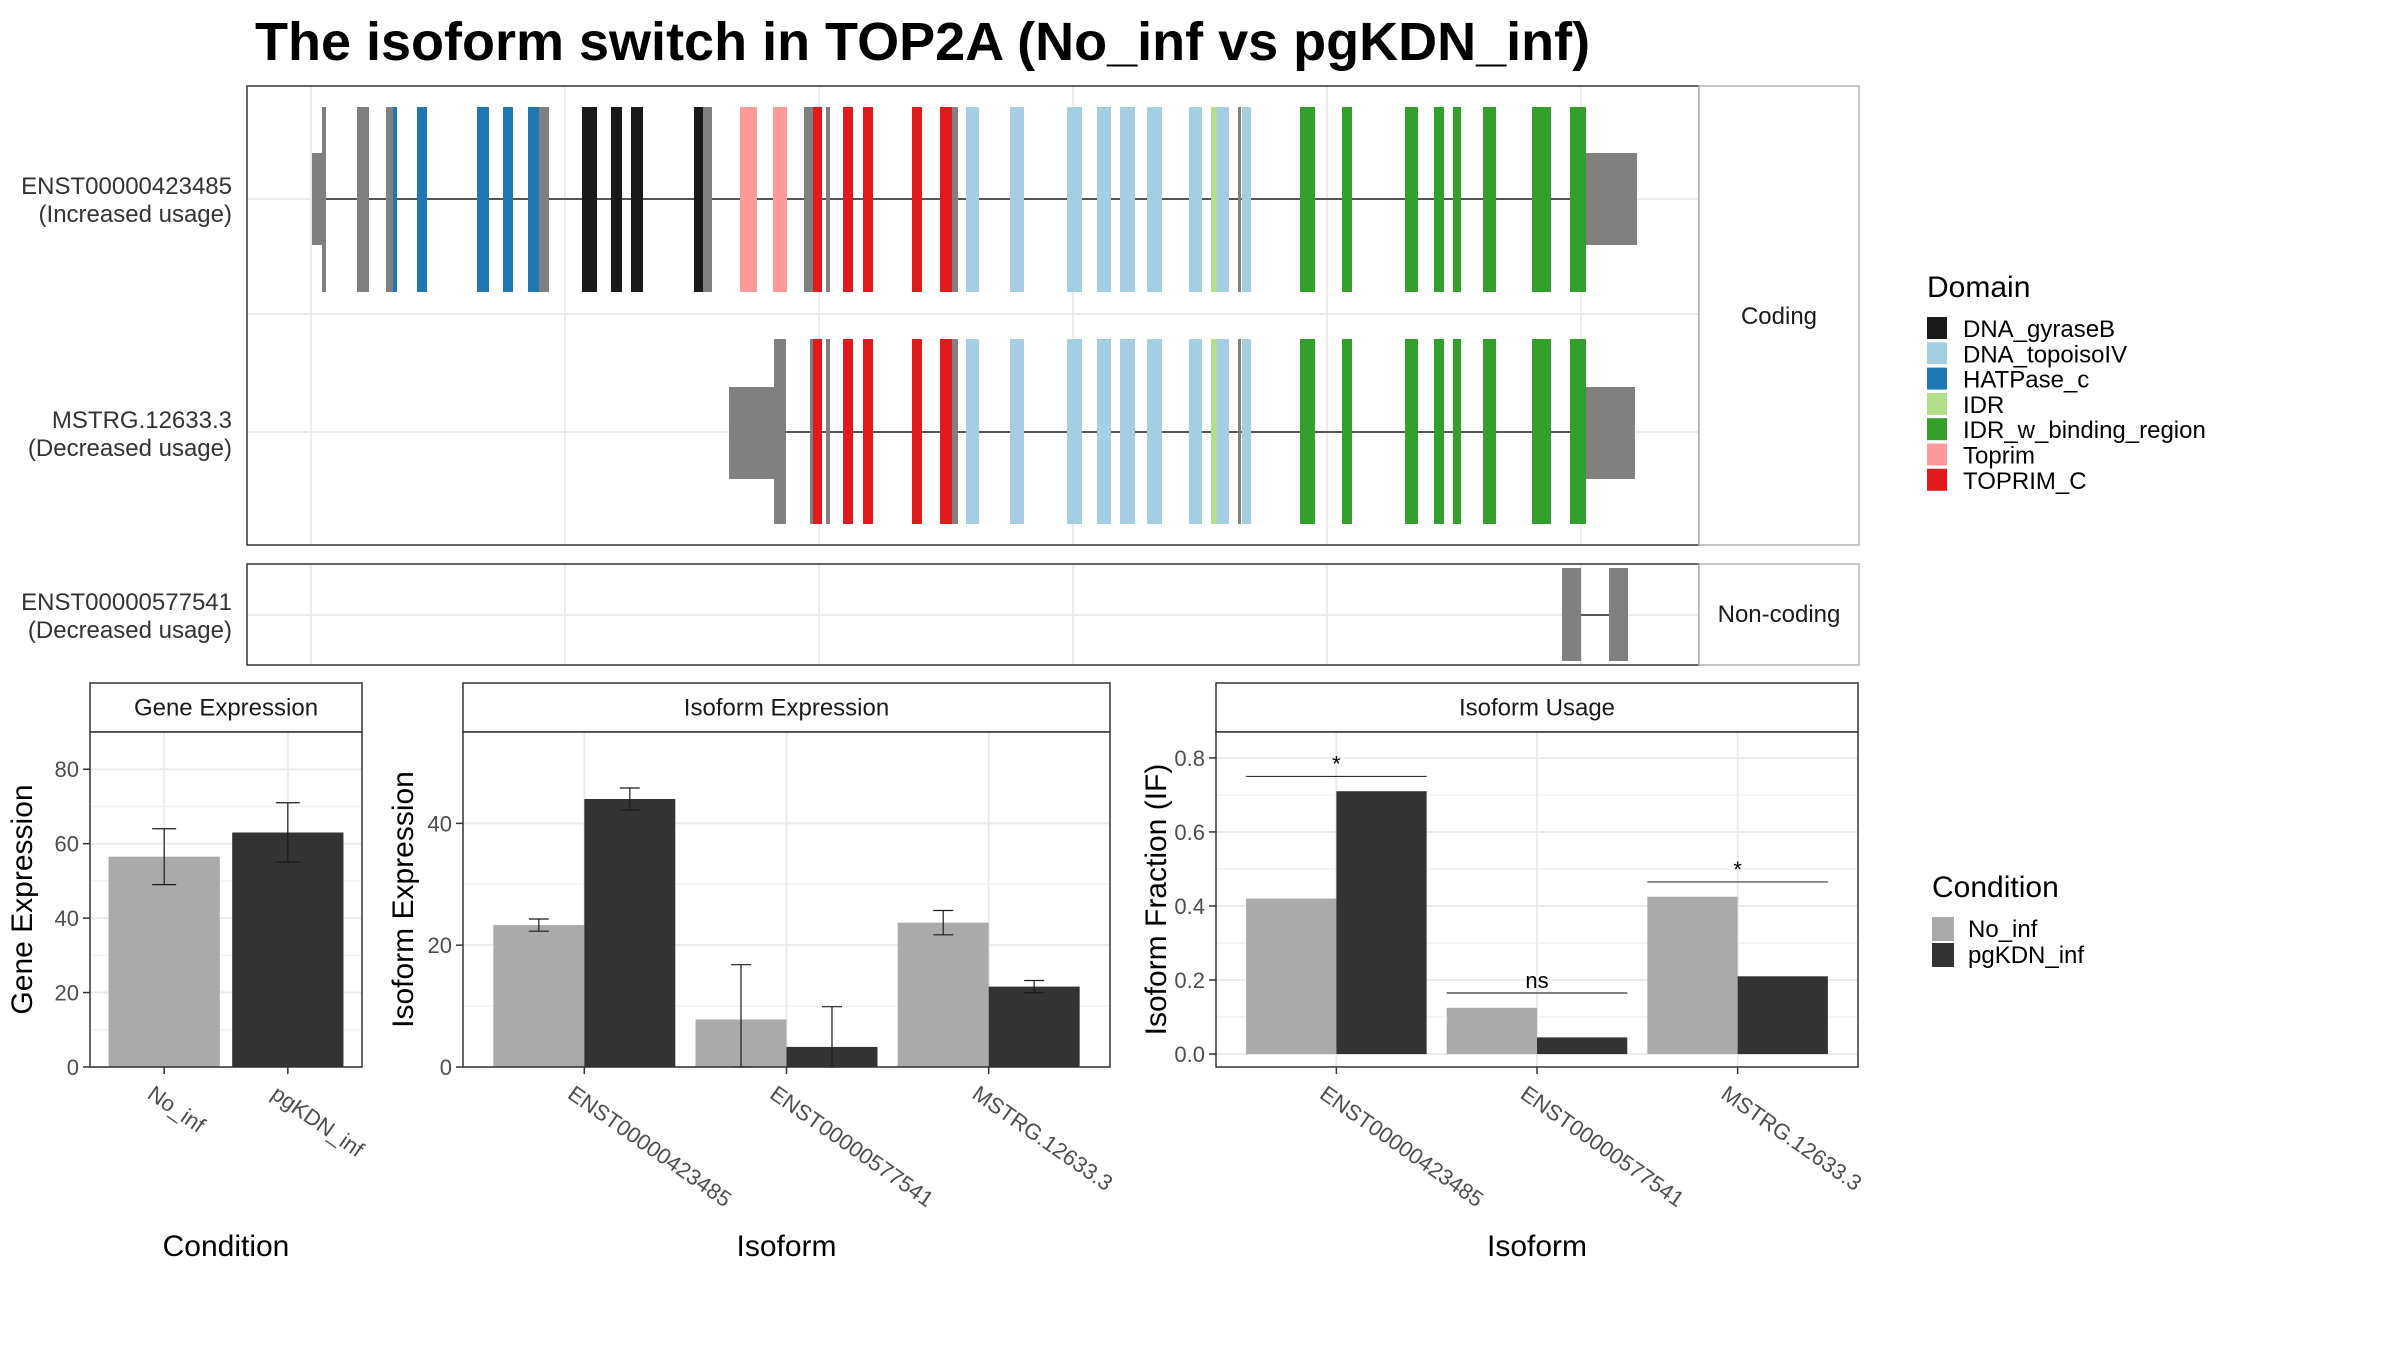 Image resolution: width=2400 pixels, height=1350 pixels. Describe the element at coordinates (142, 420) in the screenshot. I see `transcript-label-2-id: MSTRG.12633.3` at that location.